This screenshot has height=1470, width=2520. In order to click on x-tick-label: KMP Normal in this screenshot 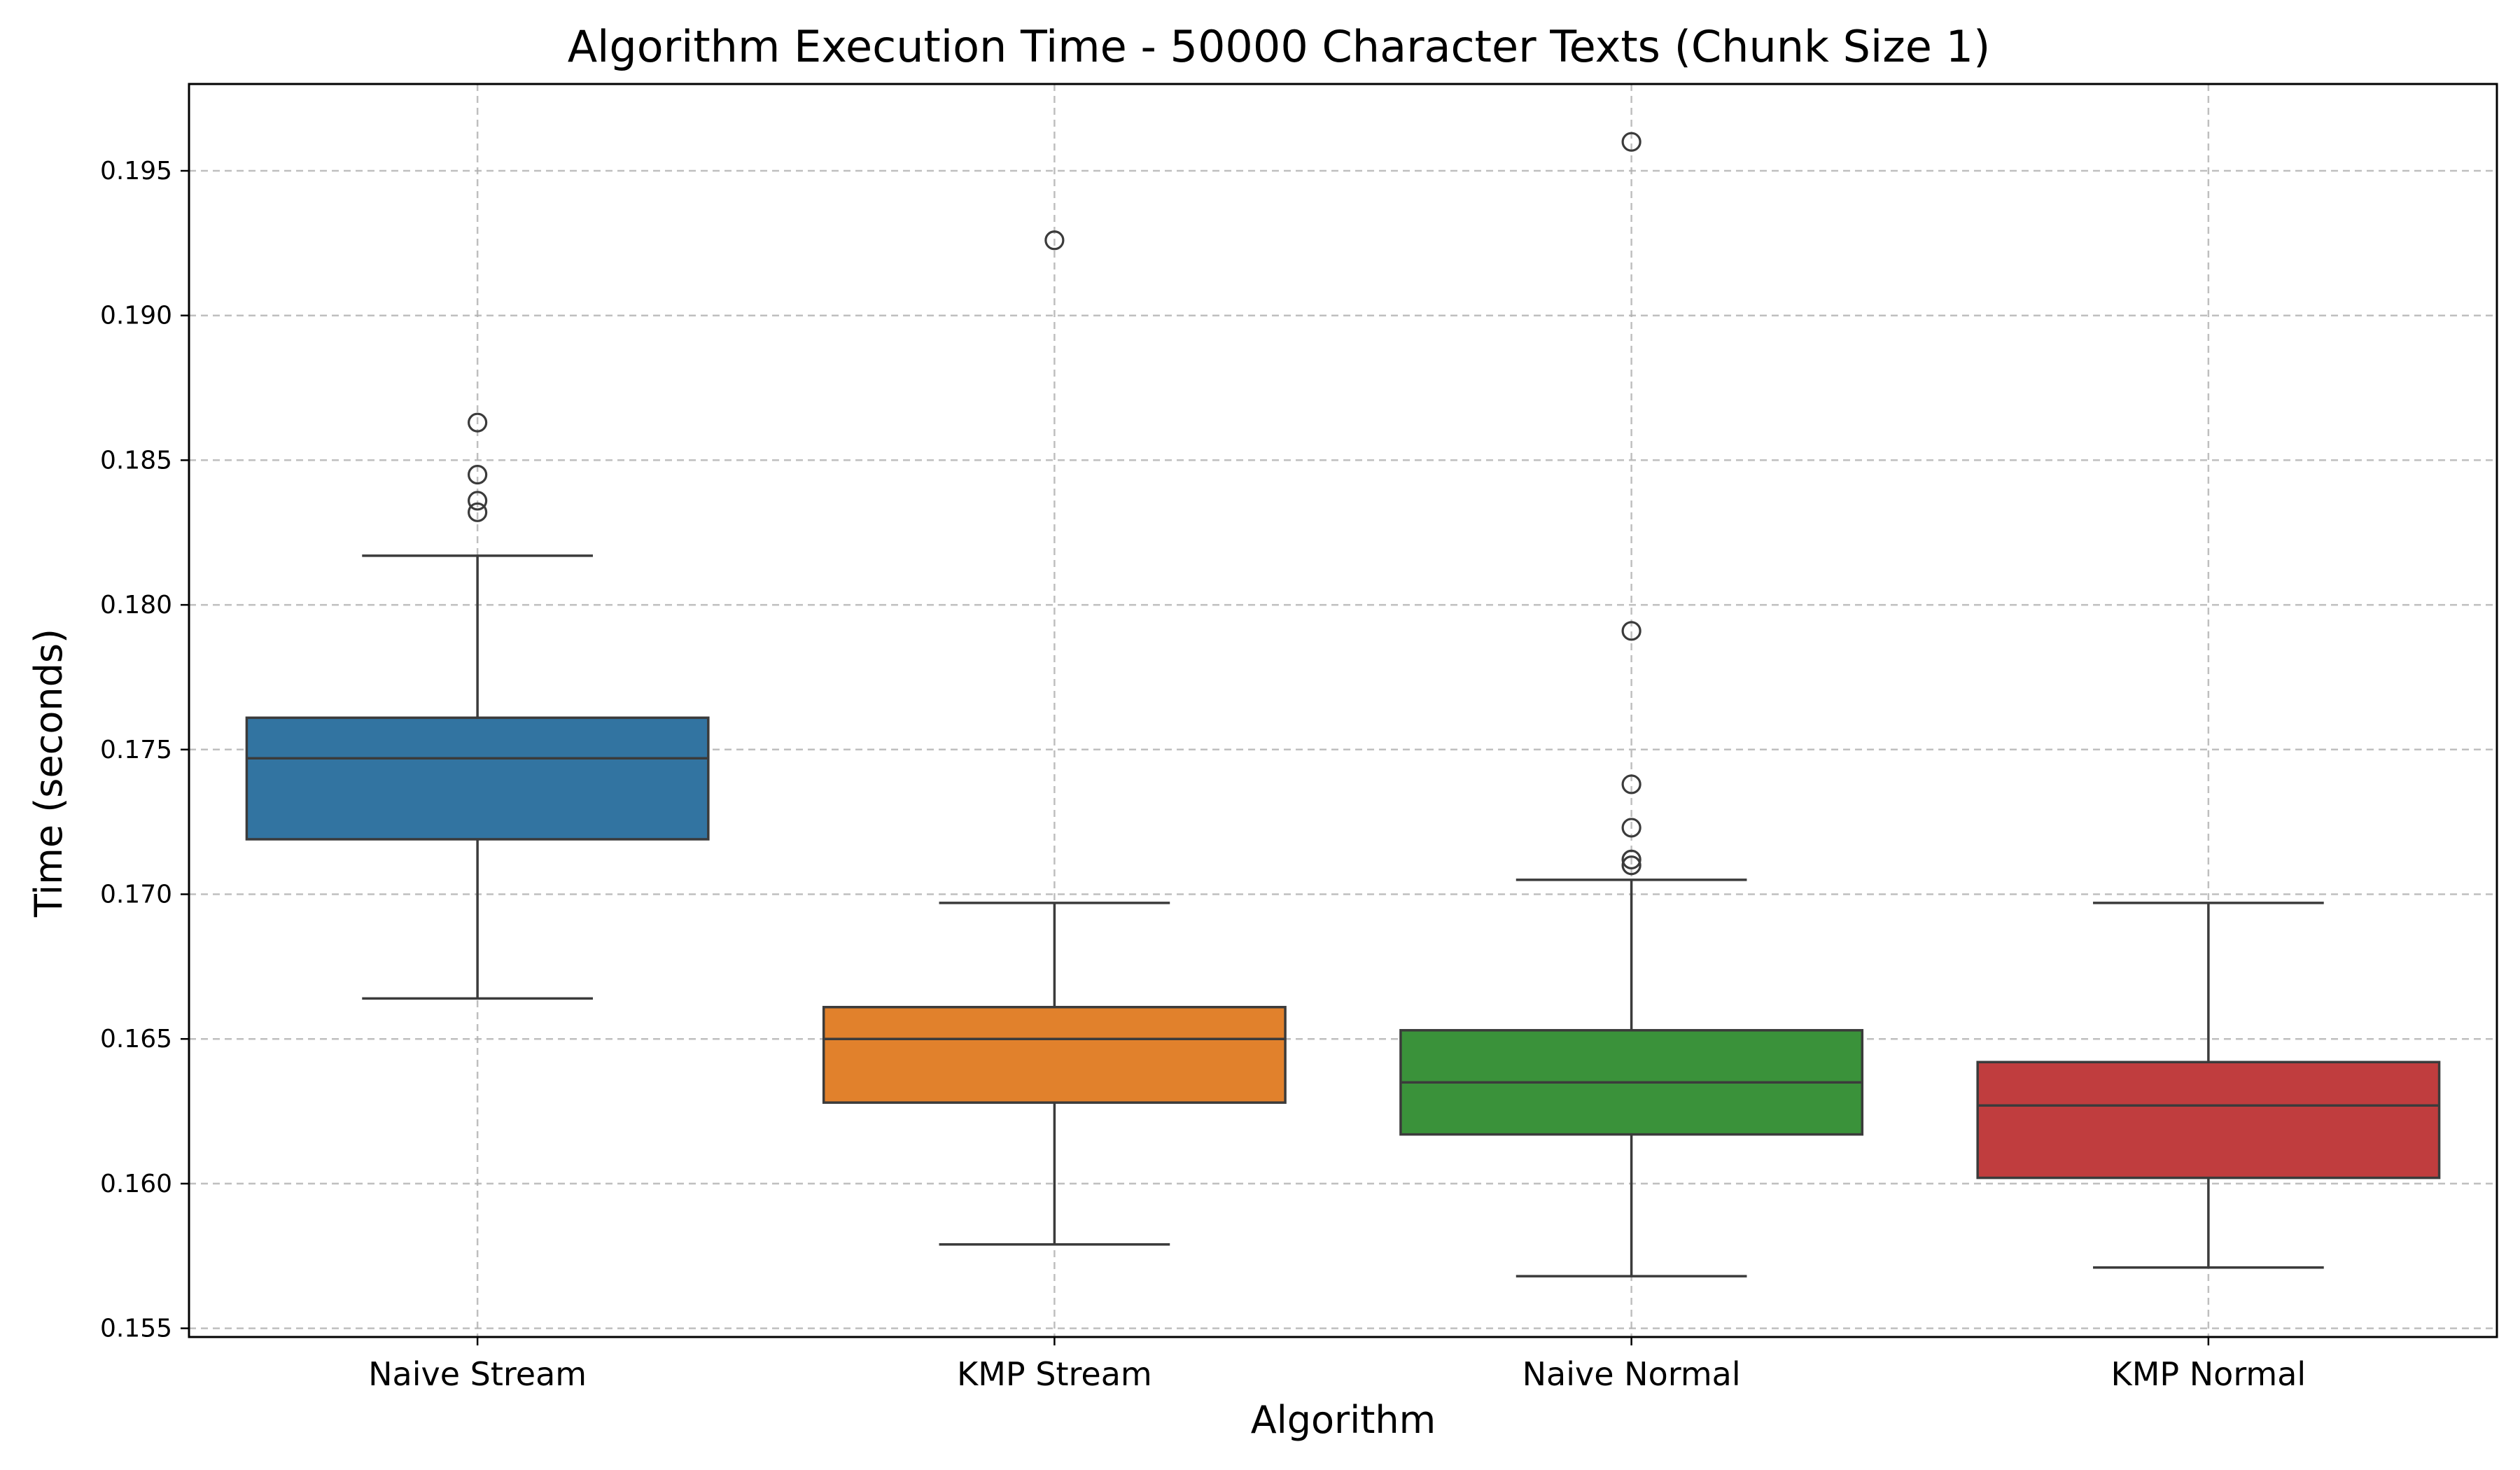, I will do `click(2208, 1374)`.